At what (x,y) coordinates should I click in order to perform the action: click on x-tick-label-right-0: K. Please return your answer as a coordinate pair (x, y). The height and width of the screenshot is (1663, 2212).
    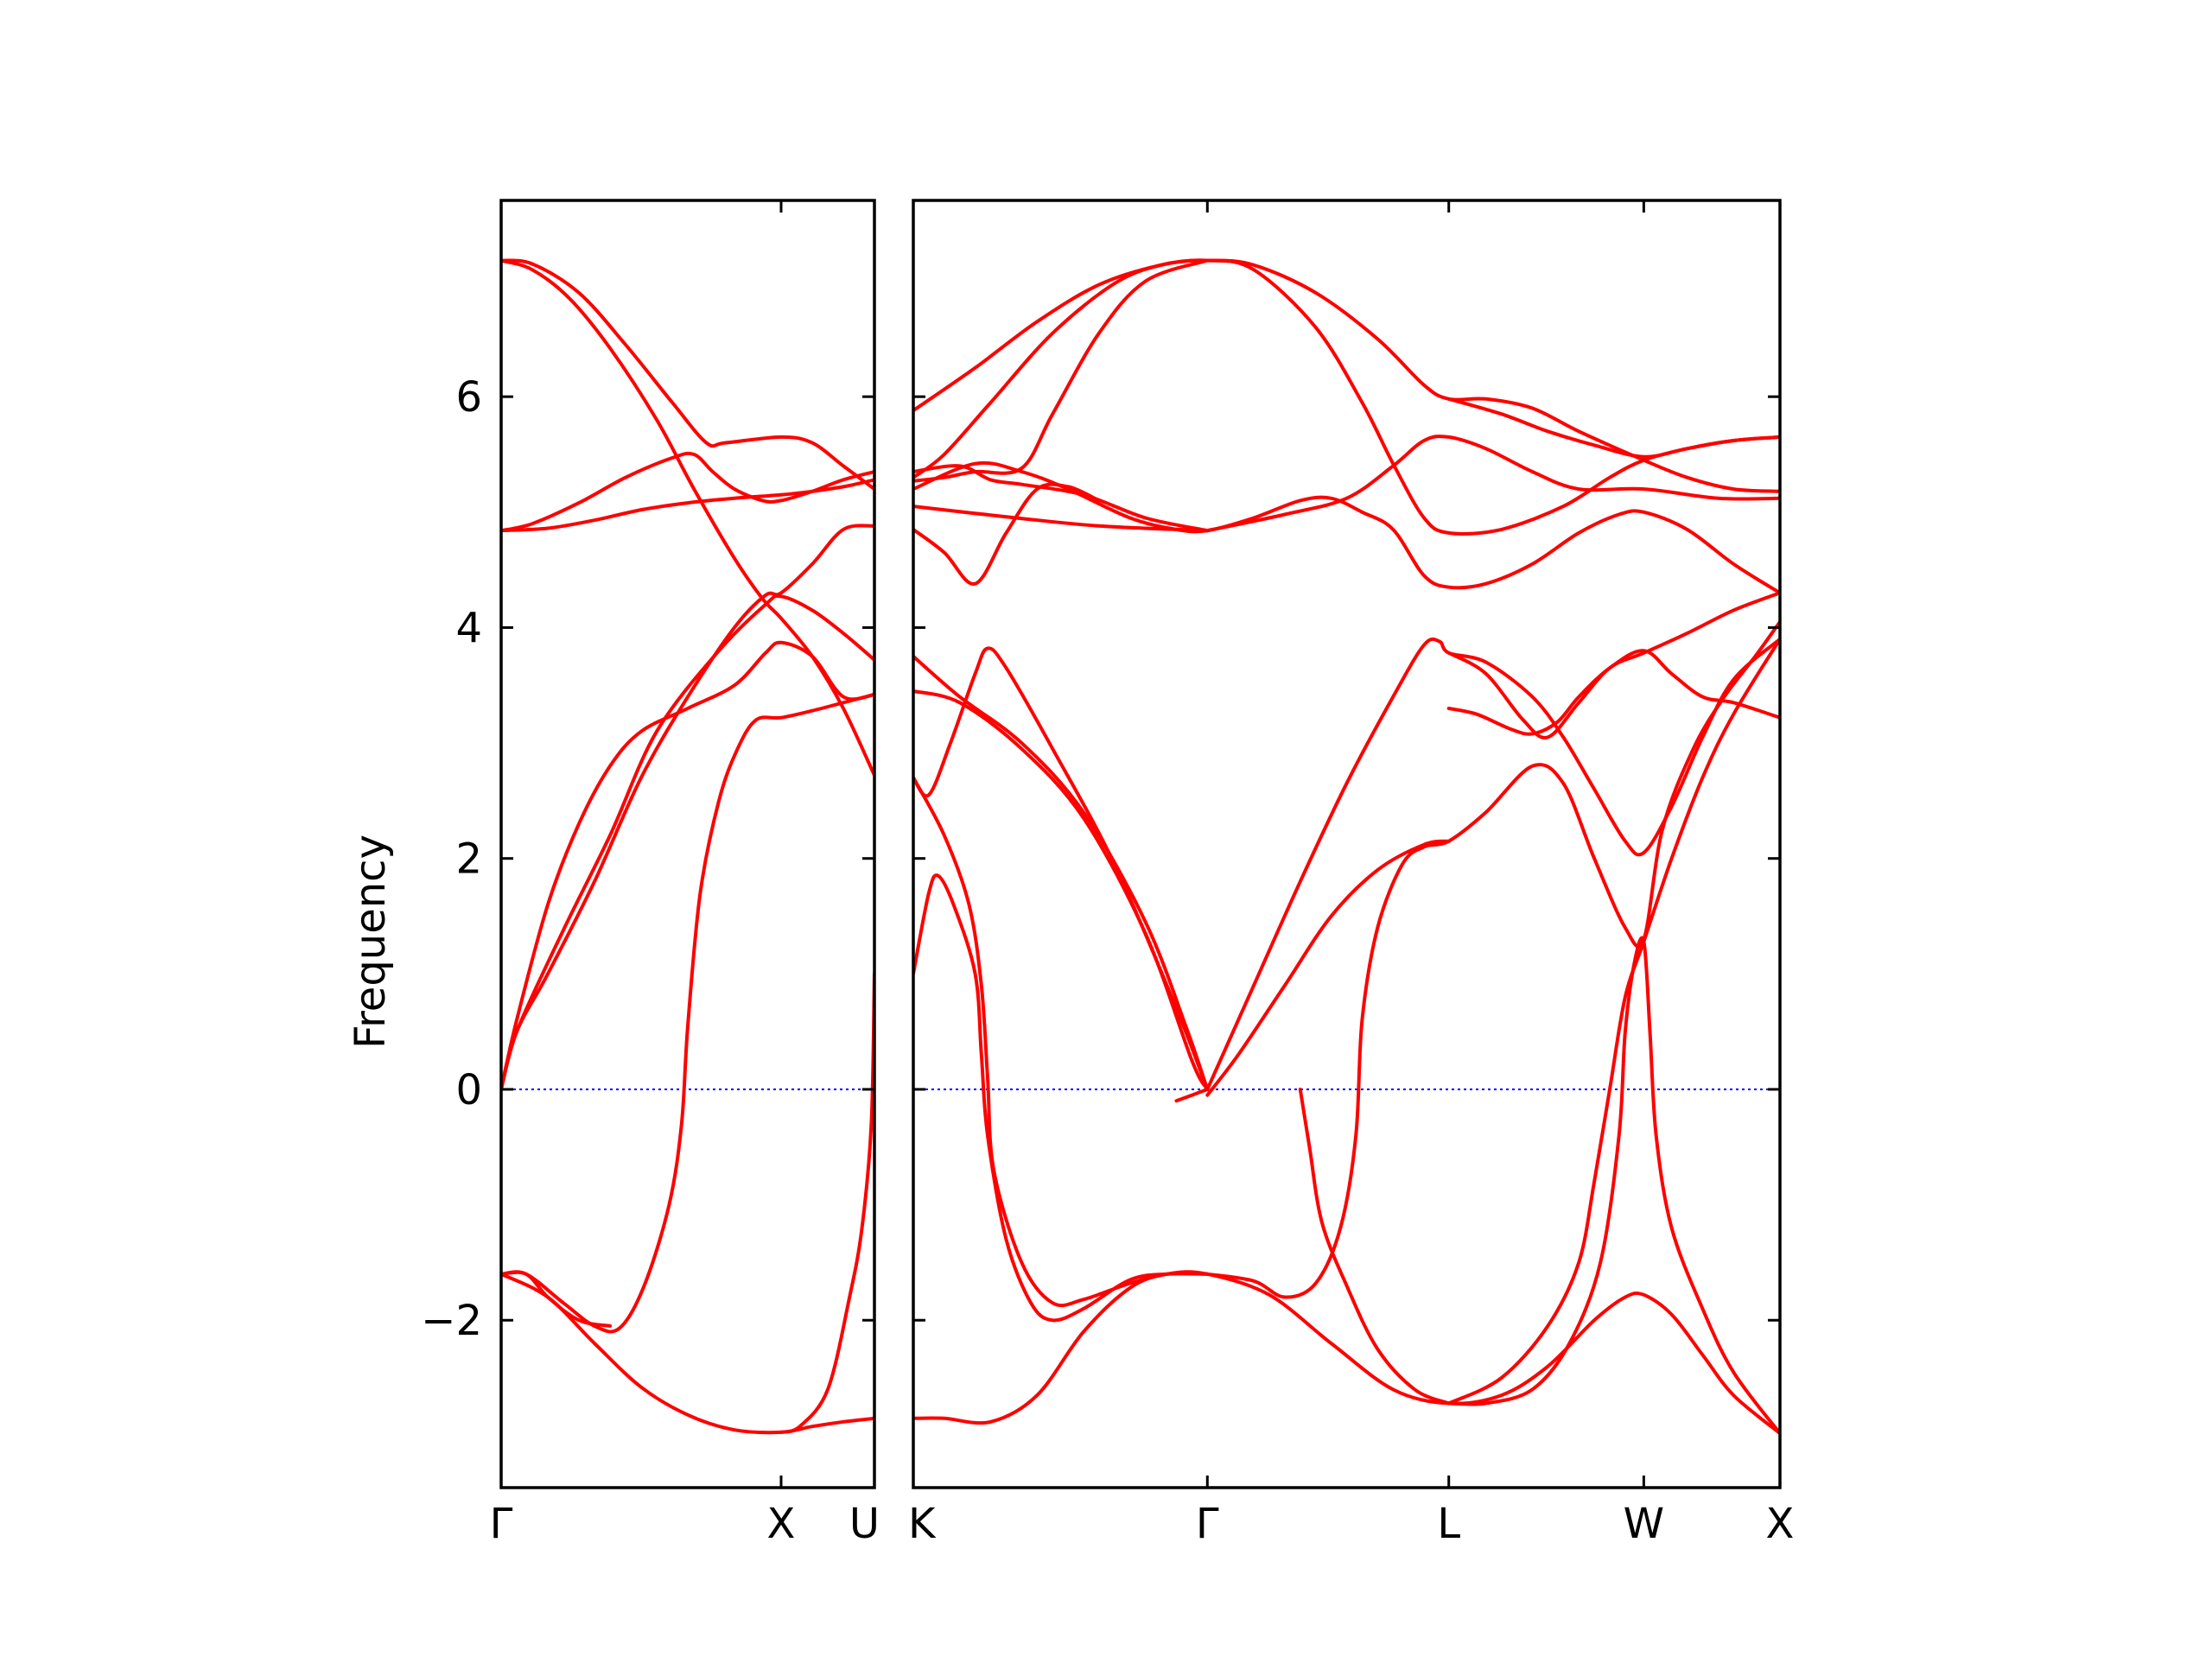
    Looking at the image, I should click on (922, 1524).